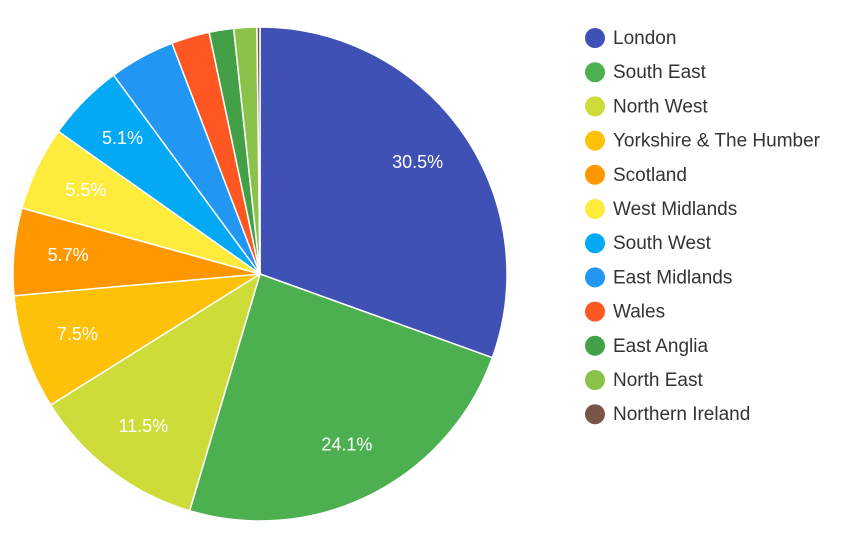  Describe the element at coordinates (675, 209) in the screenshot. I see `legend-label: West Midlands` at that location.